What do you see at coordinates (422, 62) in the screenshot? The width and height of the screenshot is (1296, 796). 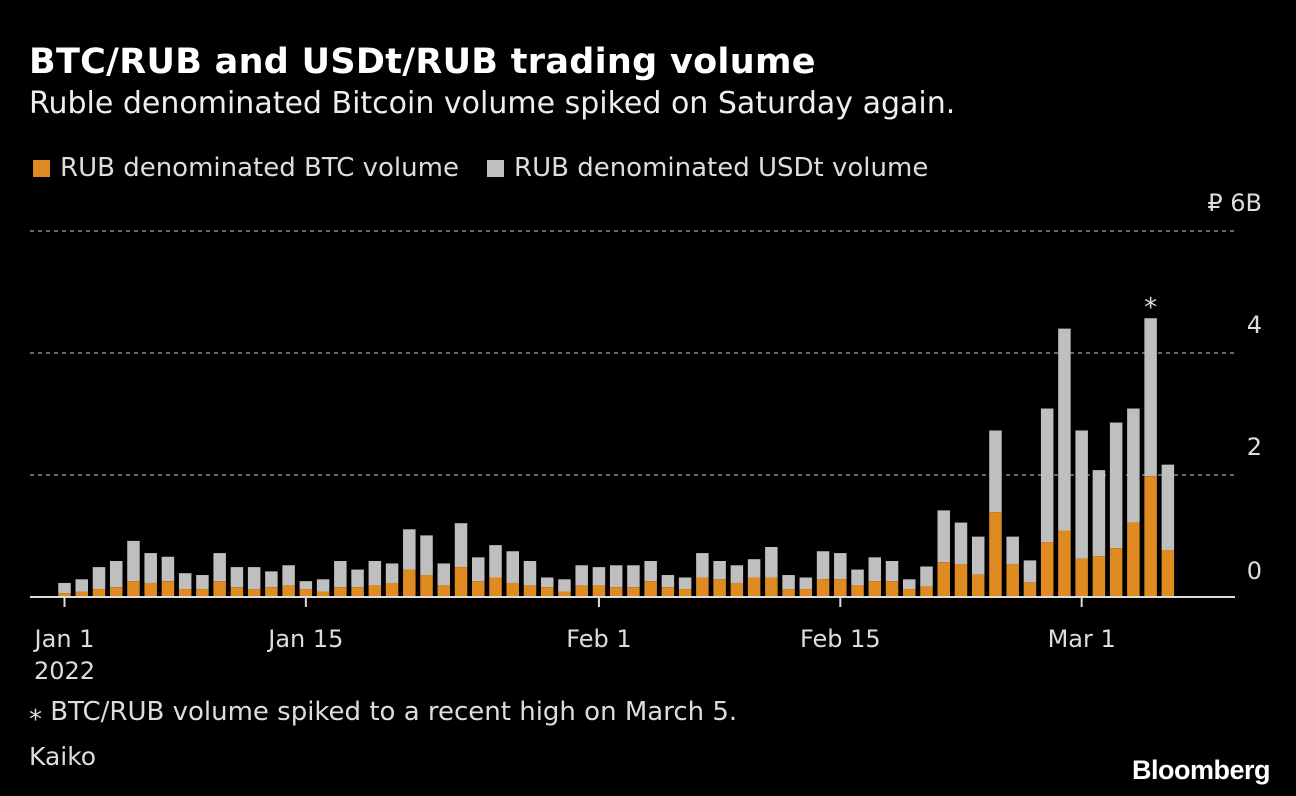 I see `chart-title: BTC/RUB and USDt/RUB trading volume` at bounding box center [422, 62].